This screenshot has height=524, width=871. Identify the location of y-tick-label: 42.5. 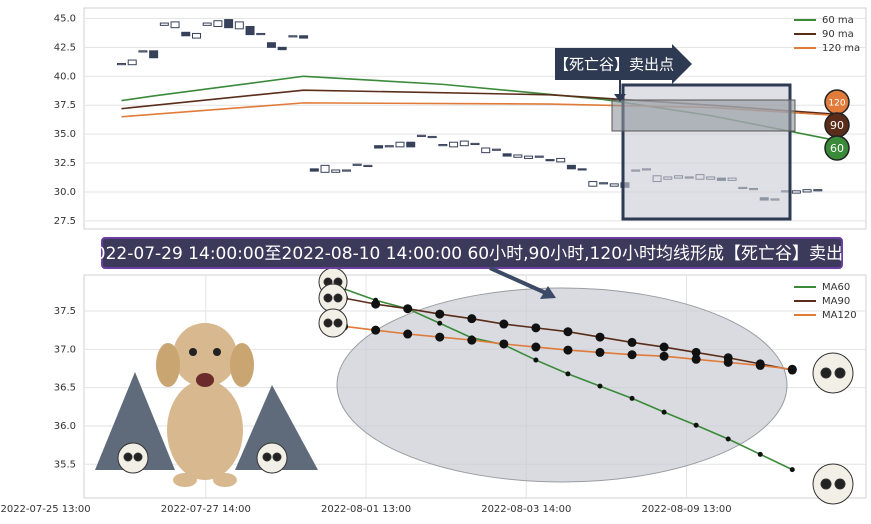
(65, 47).